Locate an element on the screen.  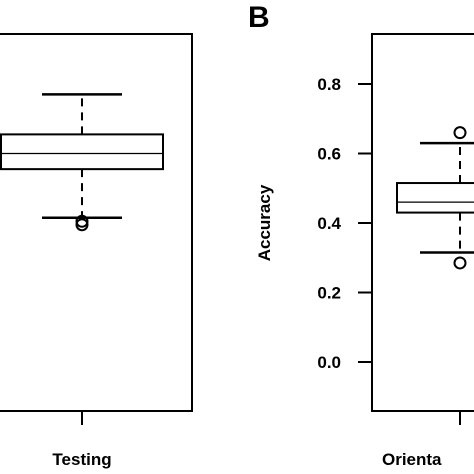
panel-a-box-group is located at coordinates (82, 162).